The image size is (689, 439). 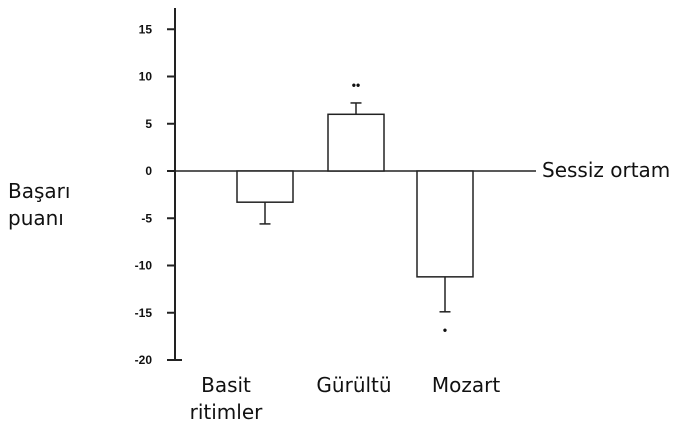 I want to click on y-axis-label-1: puanı, so click(x=36, y=218).